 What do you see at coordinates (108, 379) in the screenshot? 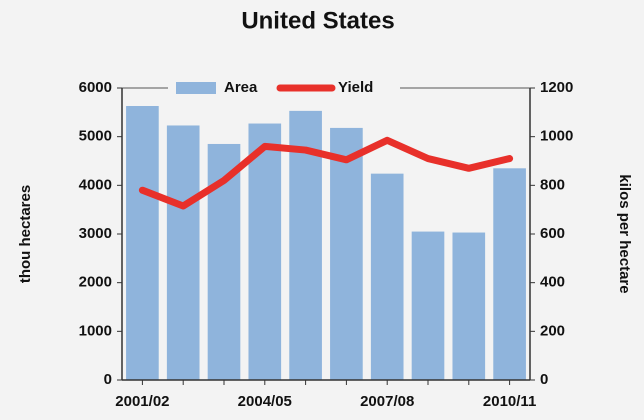
I see `y-tick-label: 0` at bounding box center [108, 379].